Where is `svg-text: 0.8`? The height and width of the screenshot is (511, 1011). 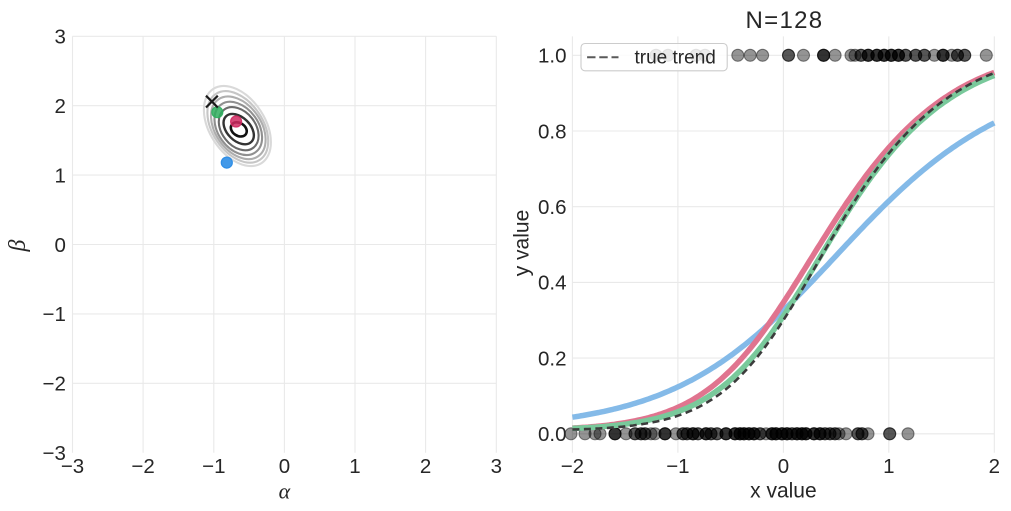
svg-text: 0.8 is located at coordinates (552, 131).